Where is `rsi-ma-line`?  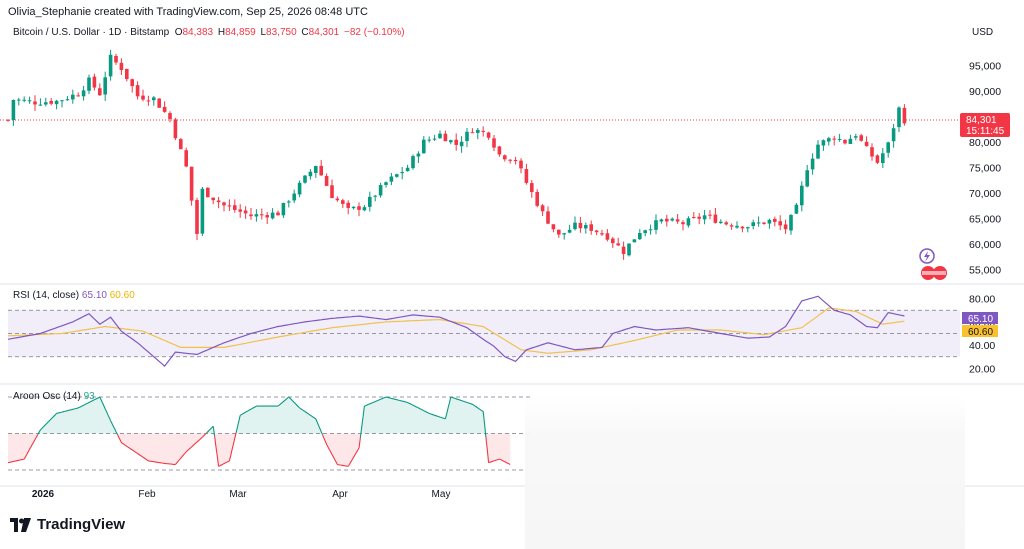 rsi-ma-line is located at coordinates (456, 330).